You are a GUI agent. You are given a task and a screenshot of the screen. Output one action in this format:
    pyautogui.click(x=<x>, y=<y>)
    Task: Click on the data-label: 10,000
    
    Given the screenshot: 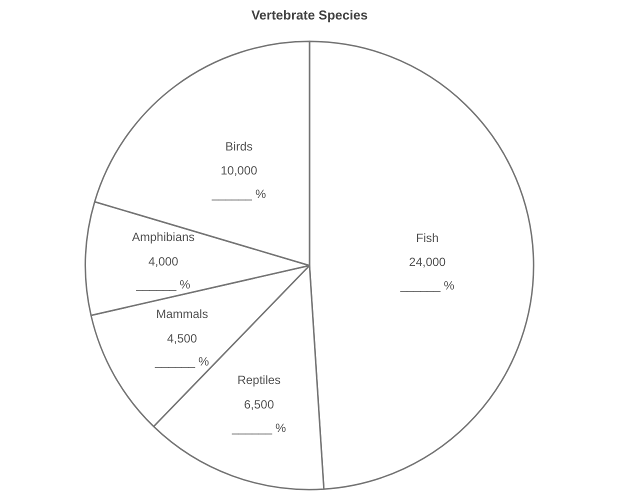 What is the action you would take?
    pyautogui.click(x=239, y=171)
    